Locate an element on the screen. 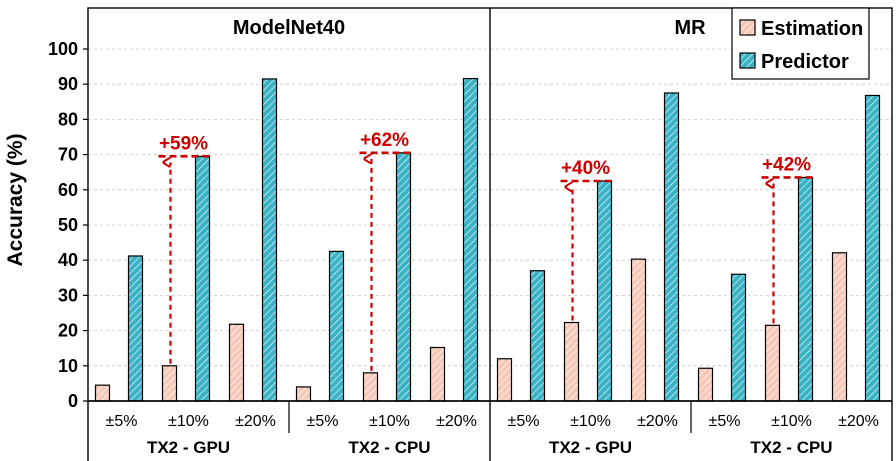 The height and width of the screenshot is (461, 896). y-tick-label: 20 is located at coordinates (68, 331).